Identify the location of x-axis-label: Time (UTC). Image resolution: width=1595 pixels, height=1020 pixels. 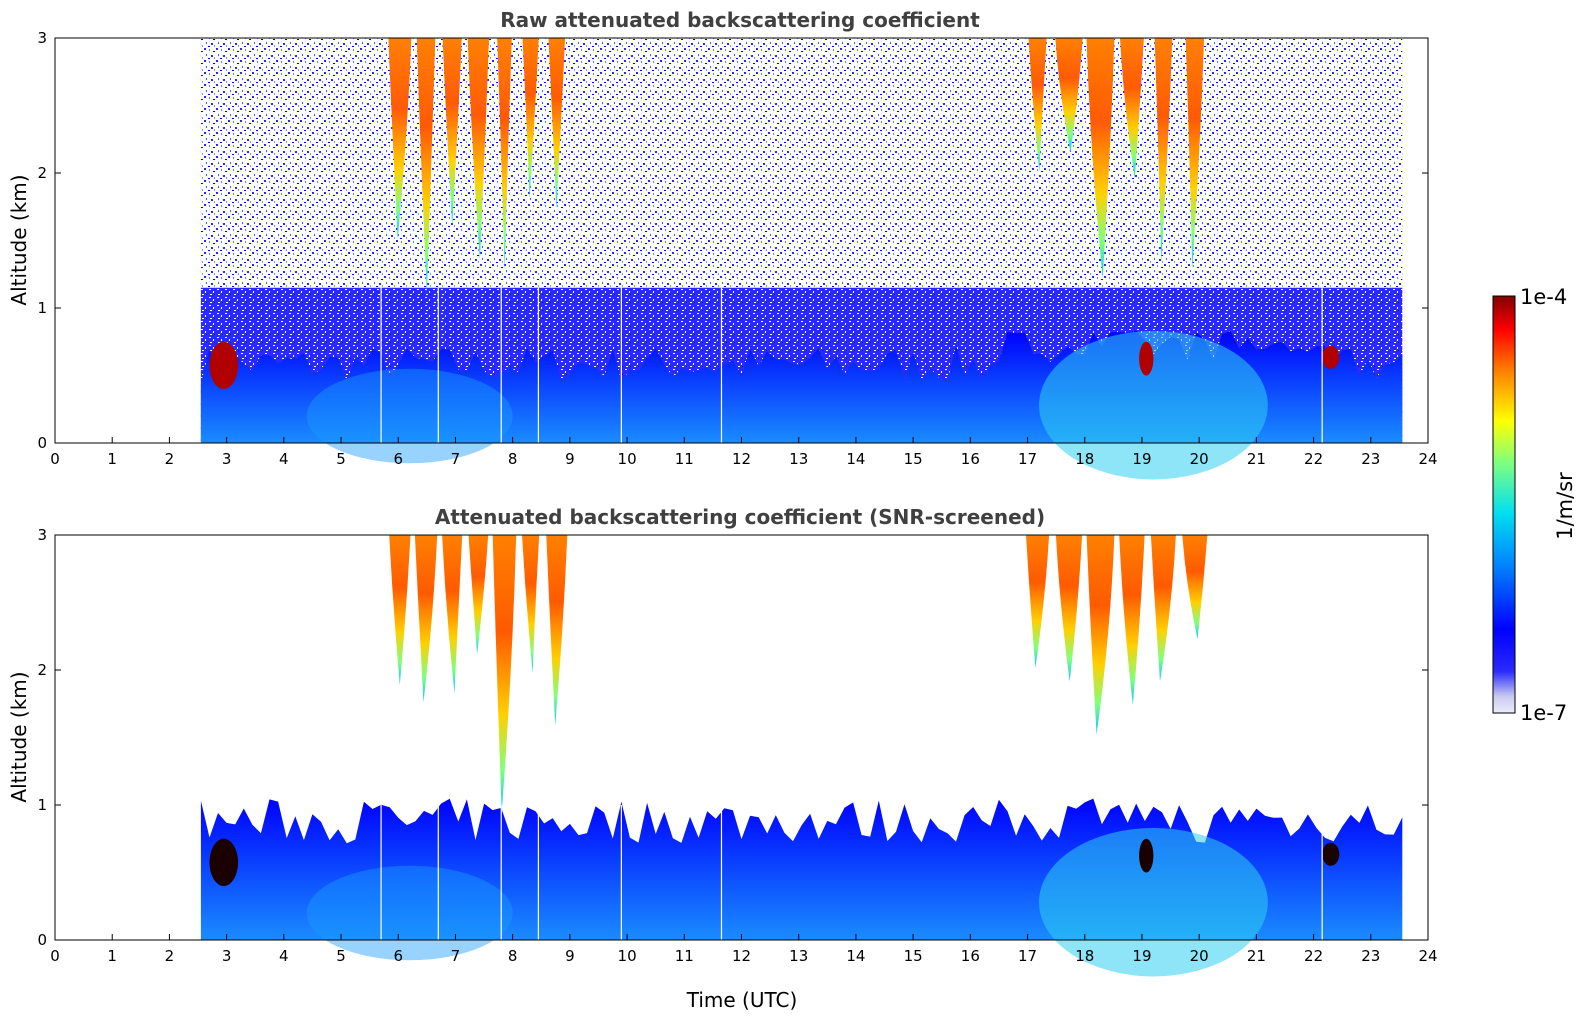
(742, 1000).